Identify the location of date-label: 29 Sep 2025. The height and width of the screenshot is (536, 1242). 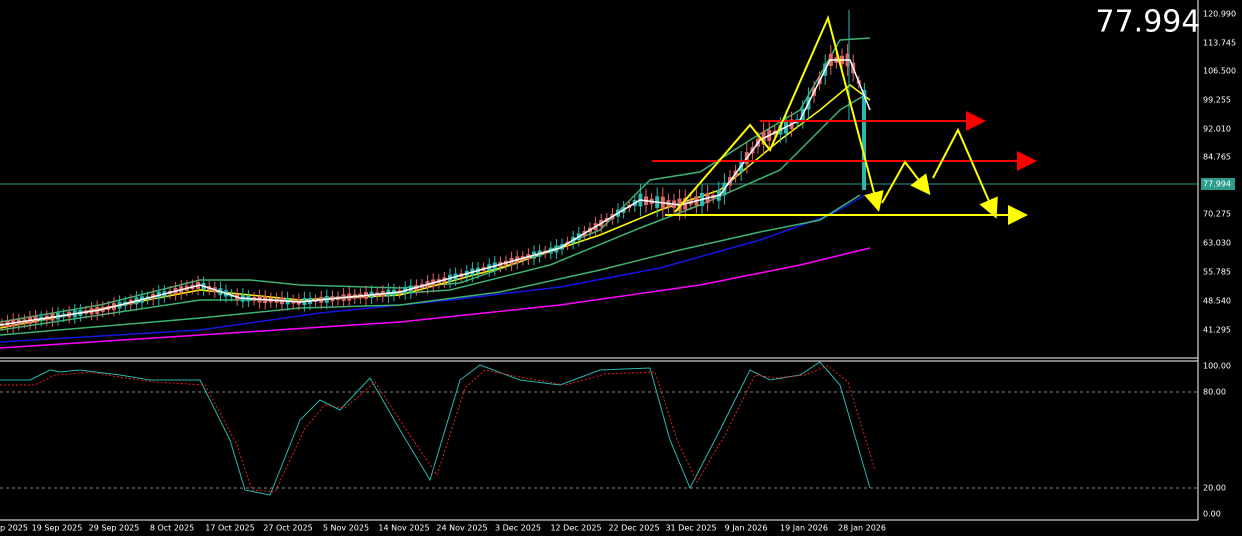
(114, 528).